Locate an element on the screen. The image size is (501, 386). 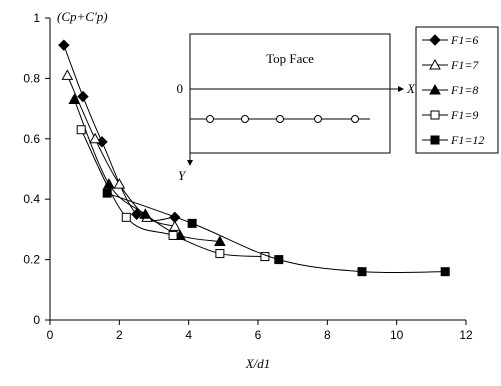
legend-item: F1=7 is located at coordinates (450, 65).